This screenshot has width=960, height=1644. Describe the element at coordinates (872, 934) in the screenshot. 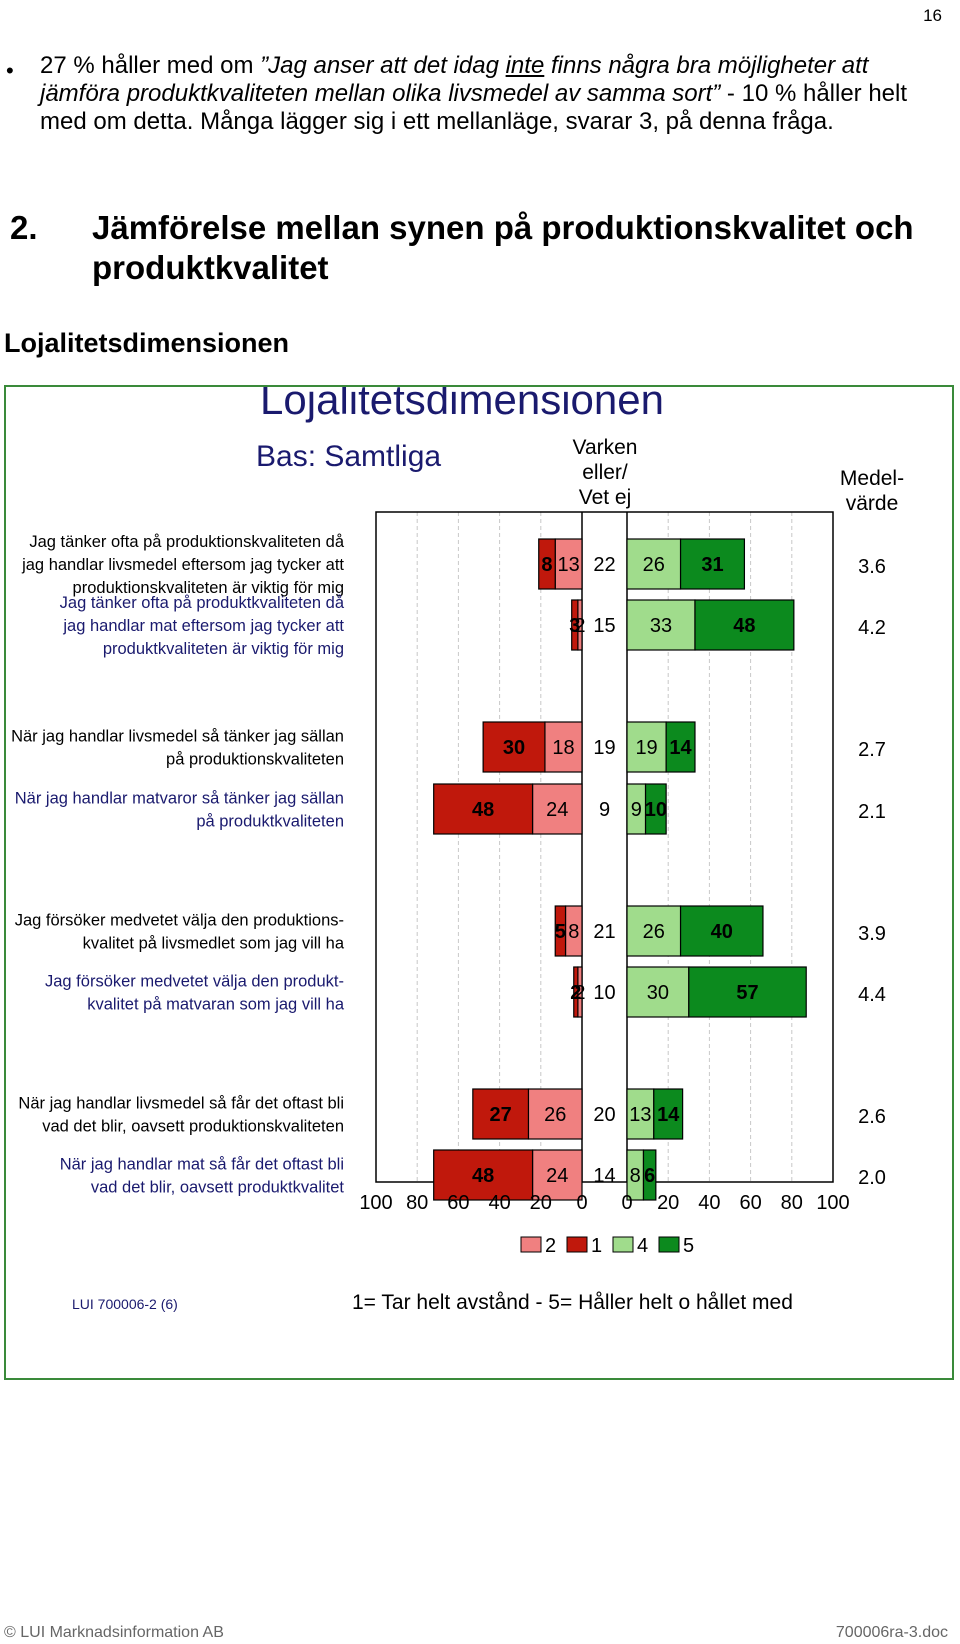

I see `mean-row-4: 3.9` at that location.